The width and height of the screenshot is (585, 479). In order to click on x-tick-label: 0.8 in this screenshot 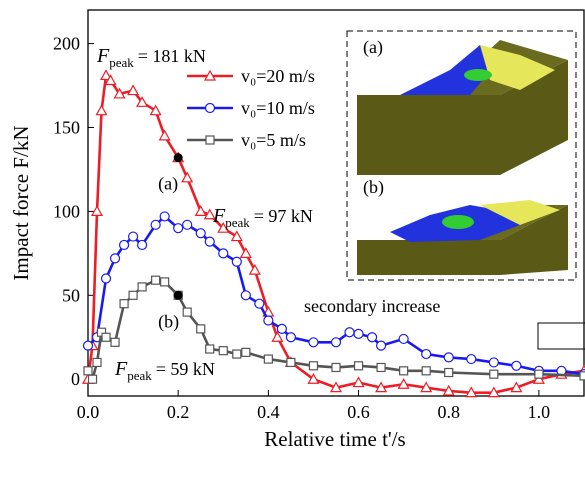, I will do `click(448, 412)`.